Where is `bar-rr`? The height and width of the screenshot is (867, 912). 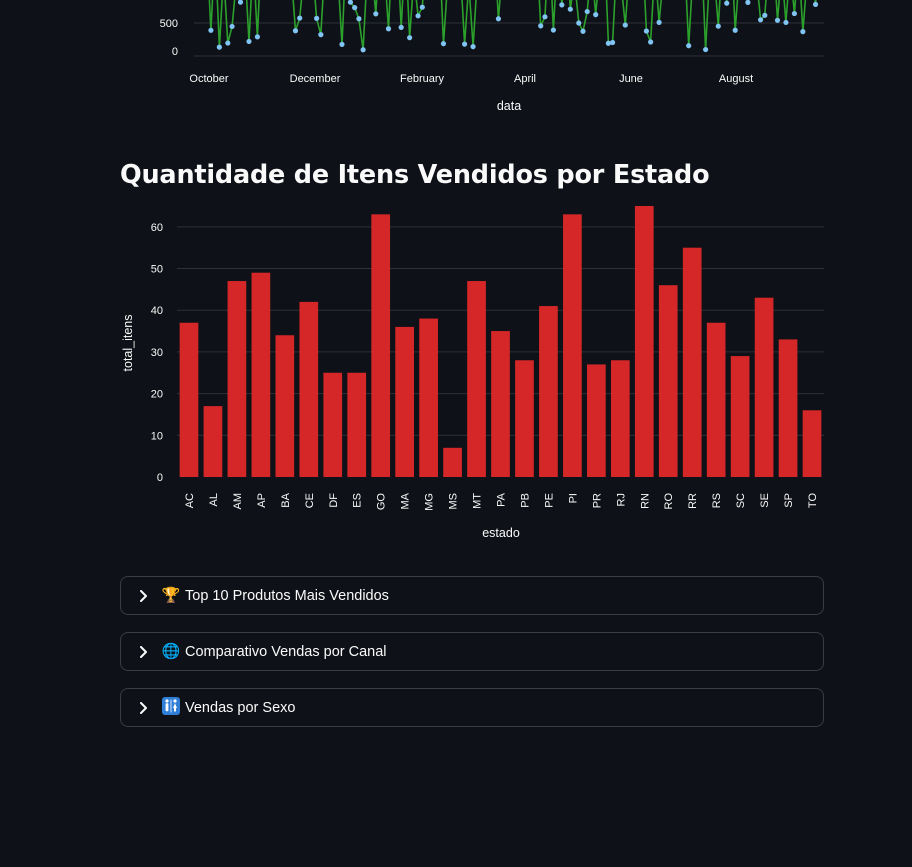
bar-rr is located at coordinates (692, 362).